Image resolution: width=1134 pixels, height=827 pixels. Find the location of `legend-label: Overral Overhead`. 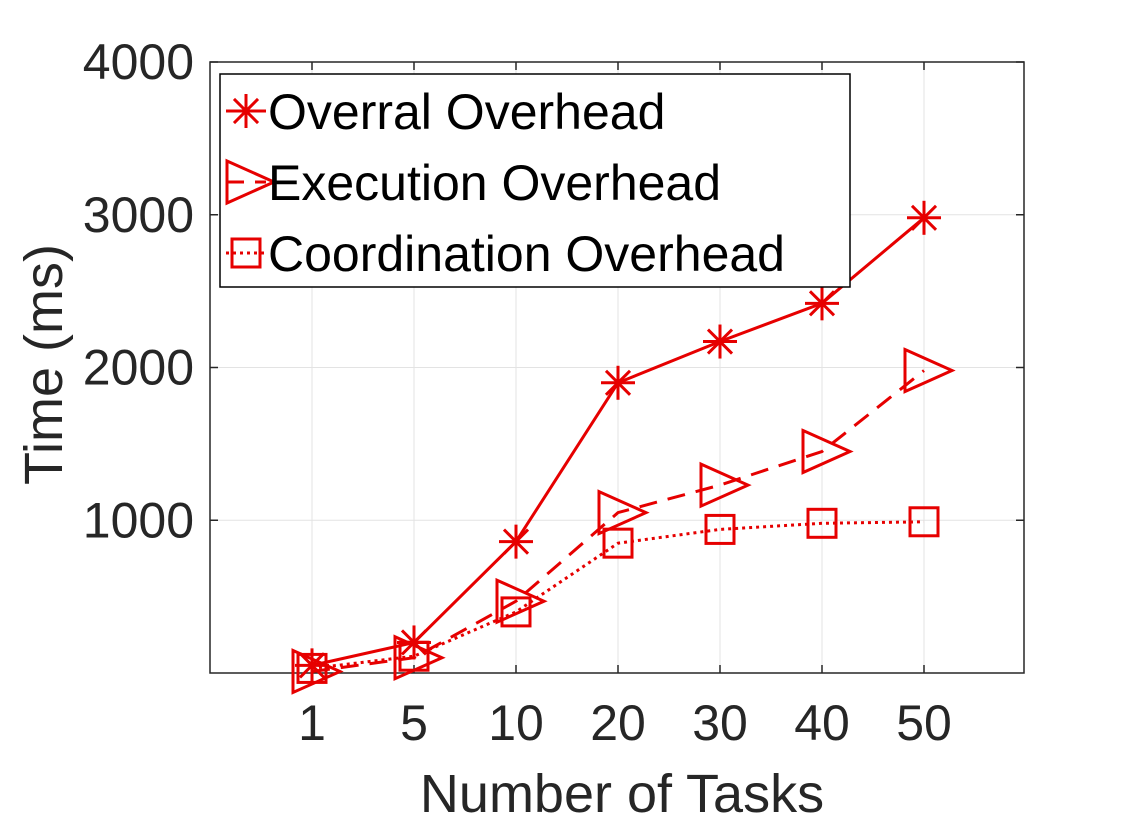

legend-label: Overral Overhead is located at coordinates (466, 112).